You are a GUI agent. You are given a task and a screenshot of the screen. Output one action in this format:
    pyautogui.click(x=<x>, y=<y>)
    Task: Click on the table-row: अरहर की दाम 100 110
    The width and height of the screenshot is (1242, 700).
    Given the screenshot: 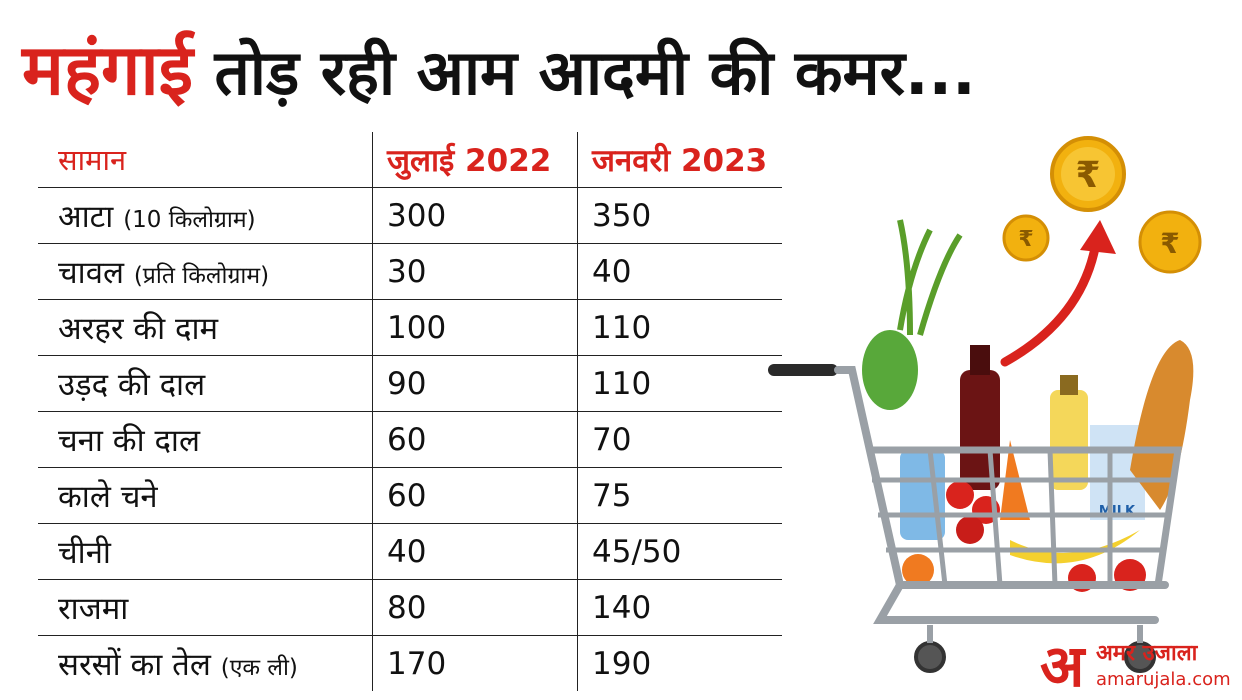 What is the action you would take?
    pyautogui.click(x=410, y=327)
    